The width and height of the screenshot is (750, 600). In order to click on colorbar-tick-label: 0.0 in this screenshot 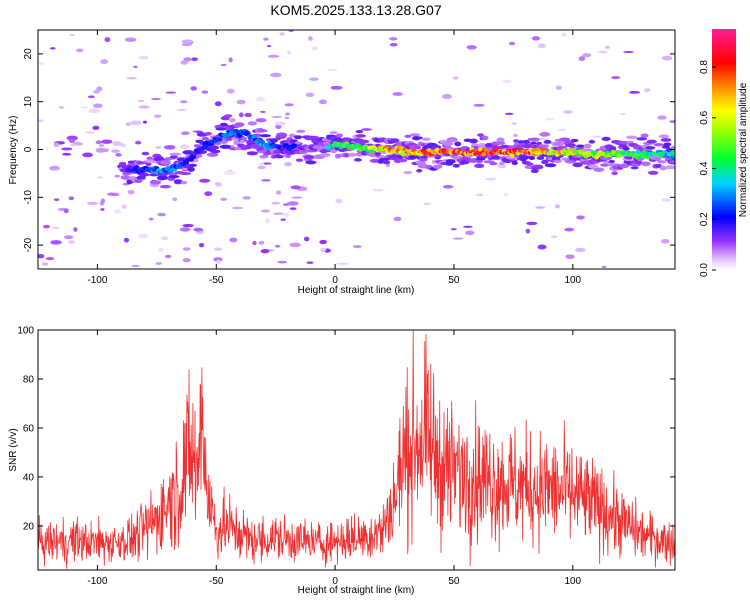, I will do `click(704, 270)`.